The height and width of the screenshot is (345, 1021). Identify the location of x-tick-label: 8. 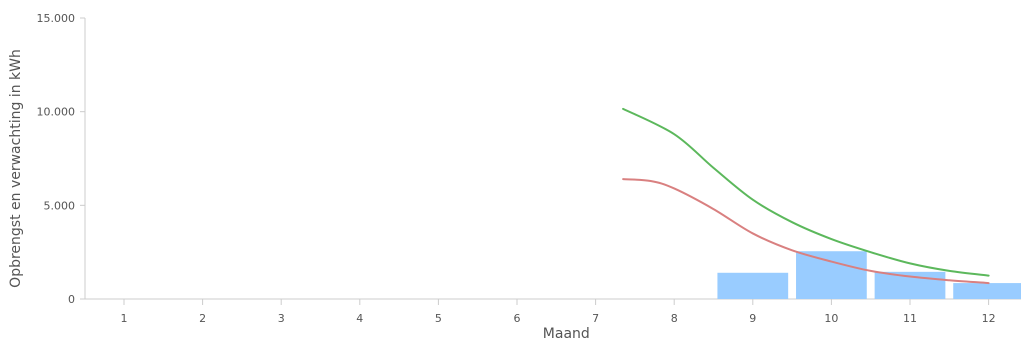
(674, 318).